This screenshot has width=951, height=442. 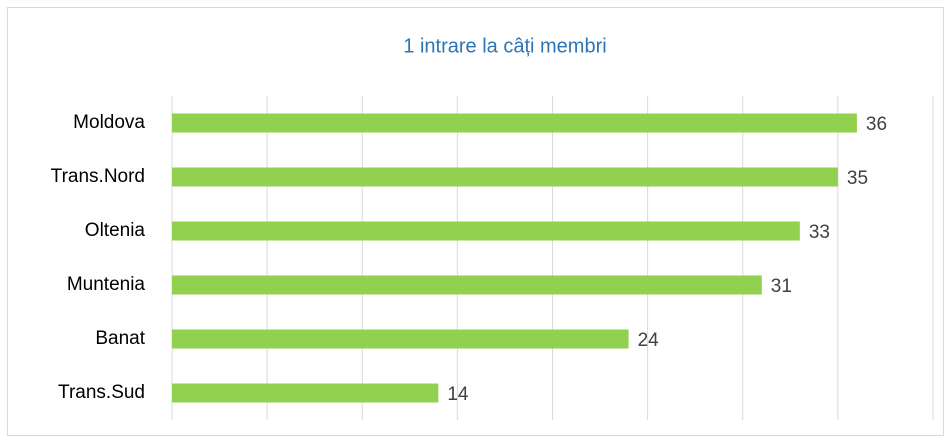 I want to click on y-tick-label: Muntenia, so click(x=106, y=284).